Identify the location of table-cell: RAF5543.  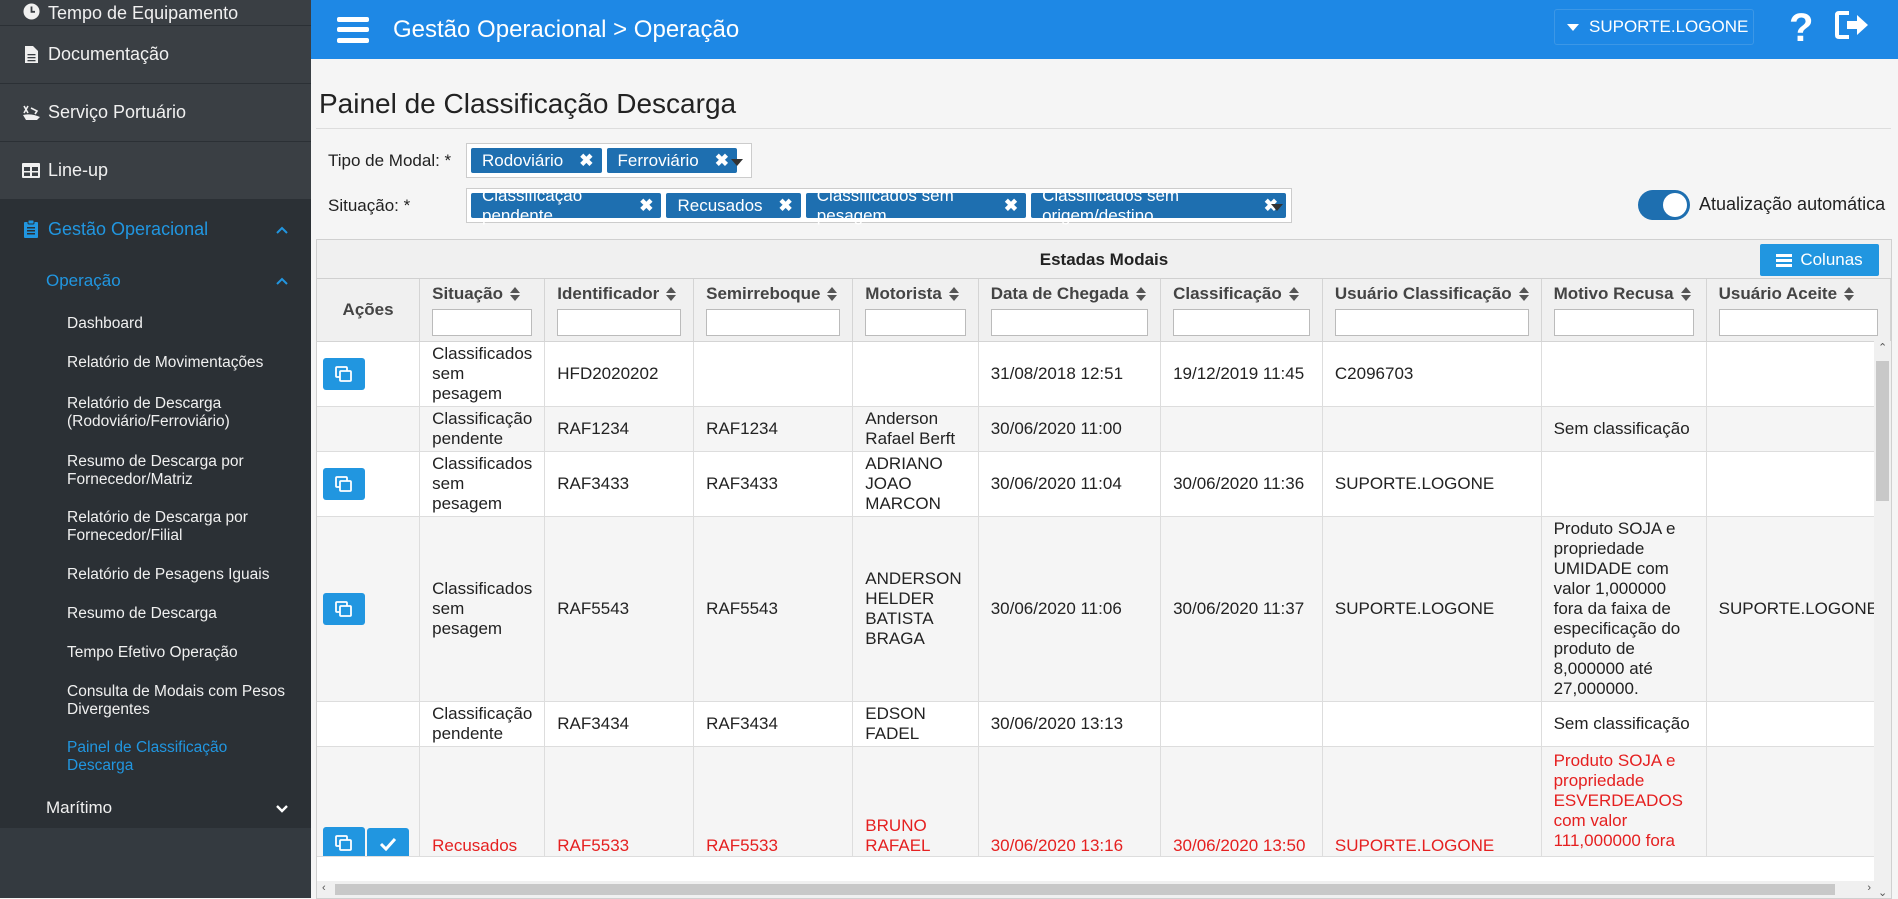
(773, 609).